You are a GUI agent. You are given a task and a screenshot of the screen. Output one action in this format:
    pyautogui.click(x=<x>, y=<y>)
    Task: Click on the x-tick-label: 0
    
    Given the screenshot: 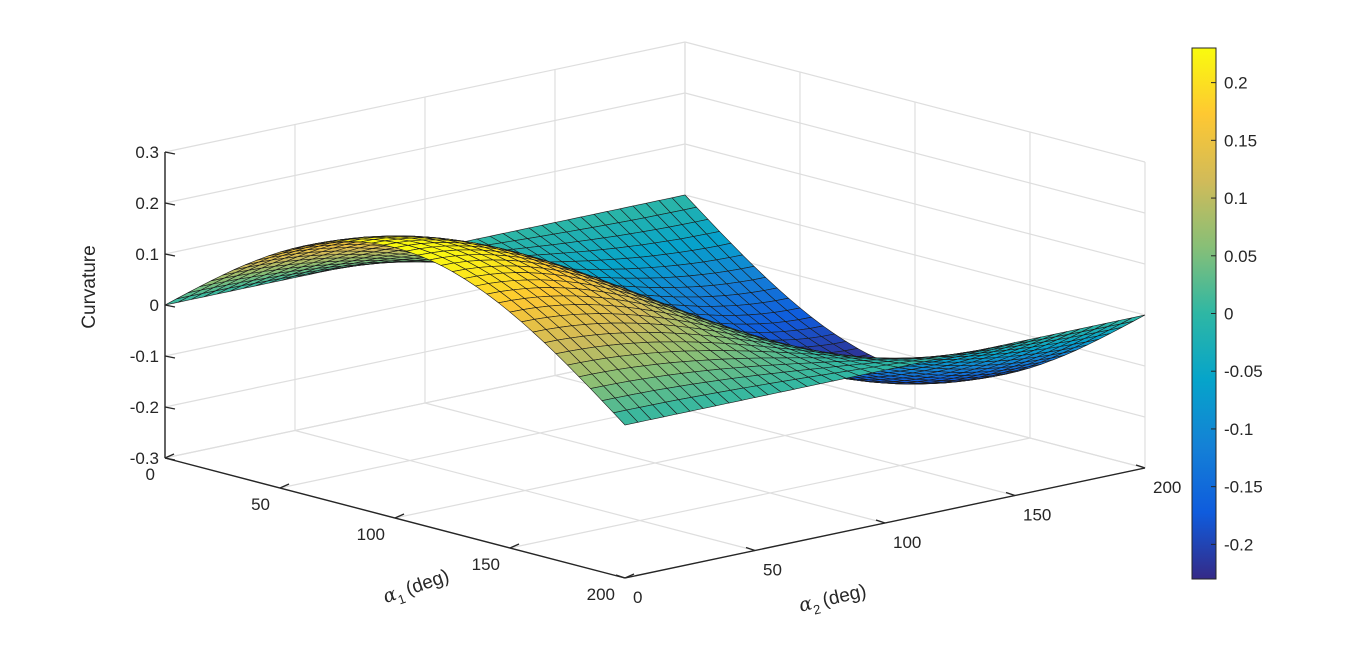 What is the action you would take?
    pyautogui.click(x=150, y=474)
    